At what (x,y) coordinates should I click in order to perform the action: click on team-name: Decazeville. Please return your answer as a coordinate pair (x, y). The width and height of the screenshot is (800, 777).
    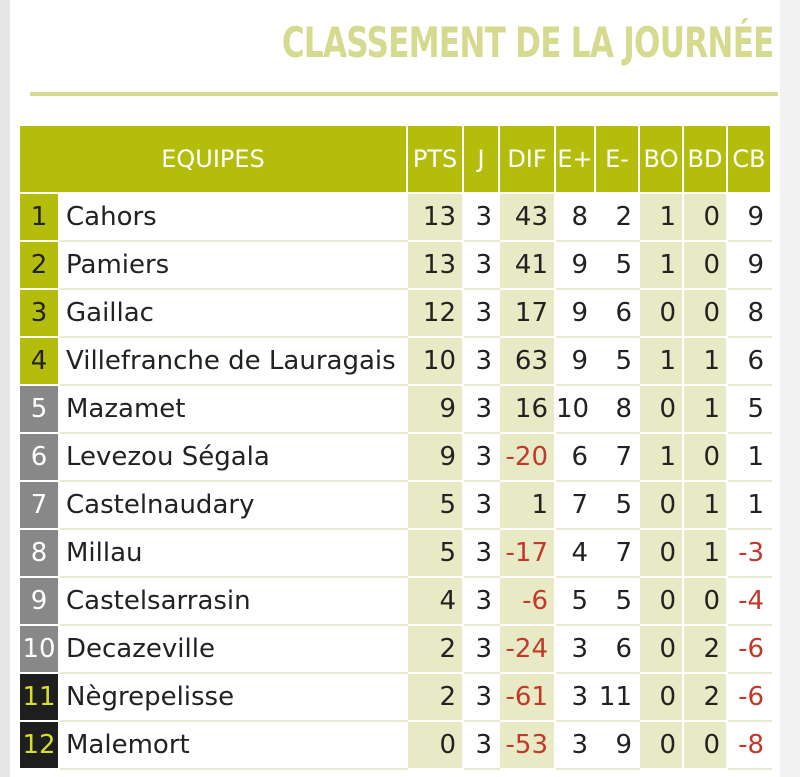
    Looking at the image, I should click on (233, 649).